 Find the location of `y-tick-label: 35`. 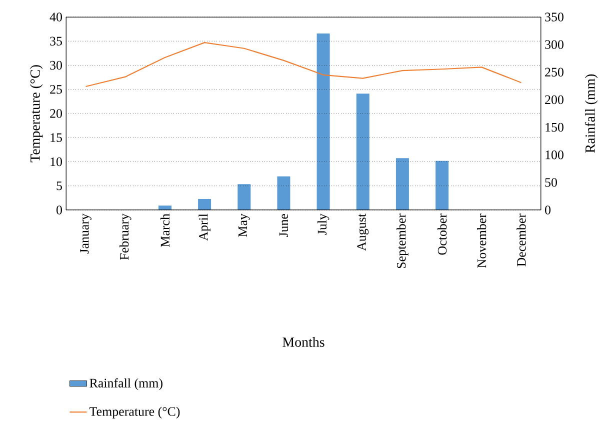

y-tick-label: 35 is located at coordinates (56, 41).